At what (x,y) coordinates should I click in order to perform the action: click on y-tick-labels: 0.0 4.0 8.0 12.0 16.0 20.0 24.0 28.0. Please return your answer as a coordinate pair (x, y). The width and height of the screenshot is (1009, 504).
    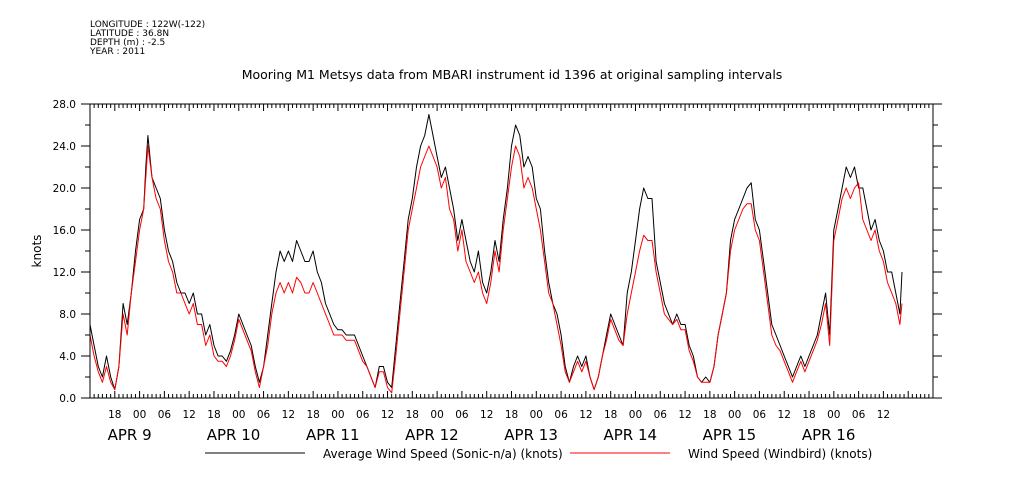
    Looking at the image, I should click on (64, 252).